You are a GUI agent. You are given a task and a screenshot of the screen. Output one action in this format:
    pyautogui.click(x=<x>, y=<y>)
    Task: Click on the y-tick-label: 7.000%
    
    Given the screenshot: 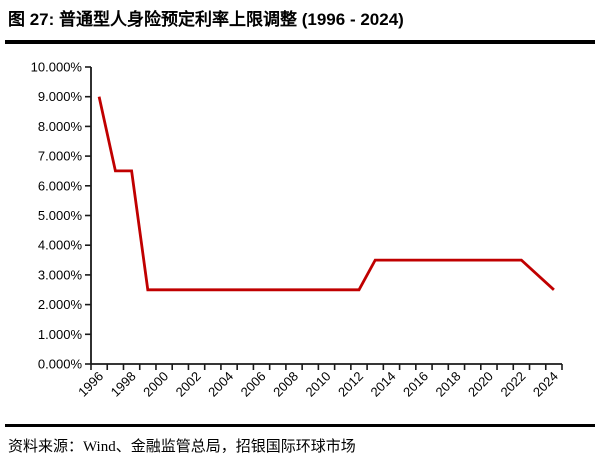 What is the action you would take?
    pyautogui.click(x=60, y=156)
    